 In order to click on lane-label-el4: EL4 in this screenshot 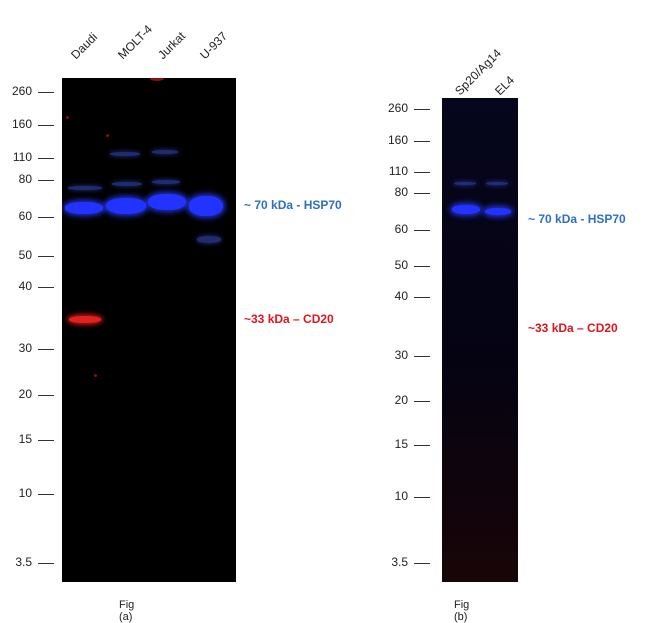, I will do `click(505, 85)`.